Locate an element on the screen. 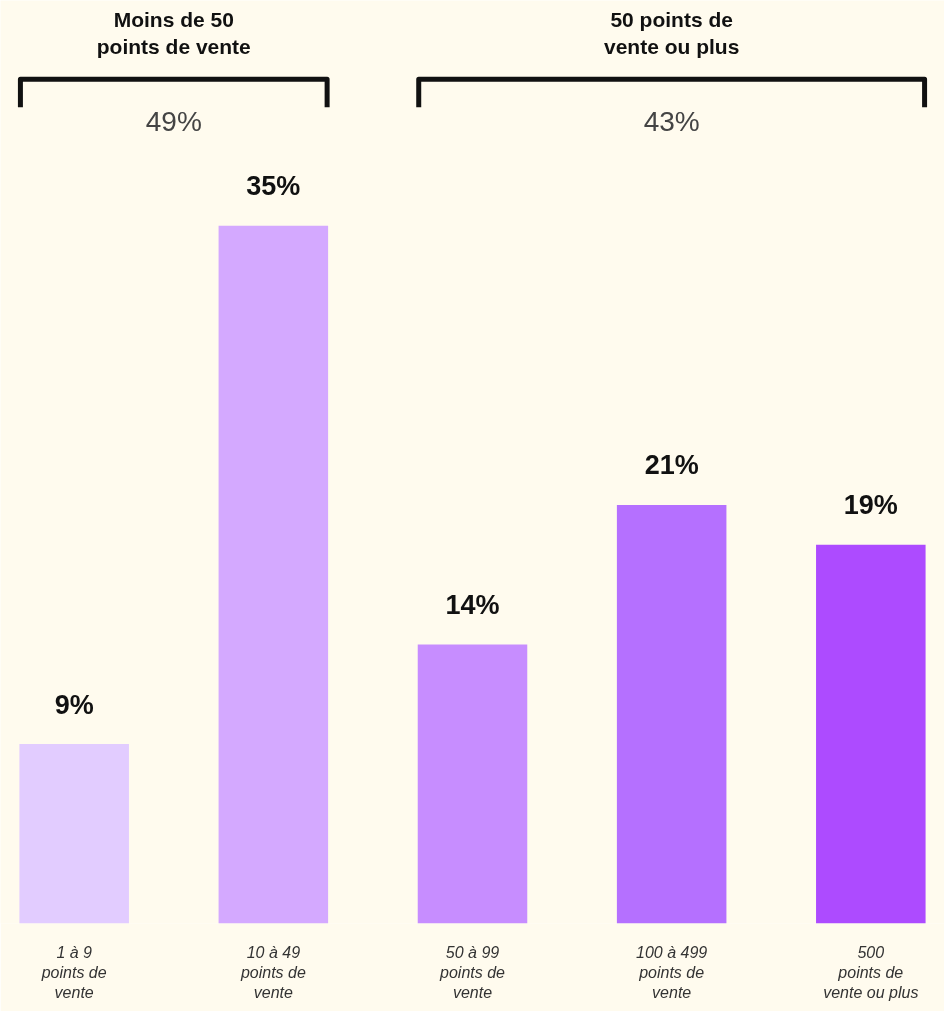 This screenshot has height=1011, width=944. x-tick-label: 1 à 9 points de vente is located at coordinates (73, 972).